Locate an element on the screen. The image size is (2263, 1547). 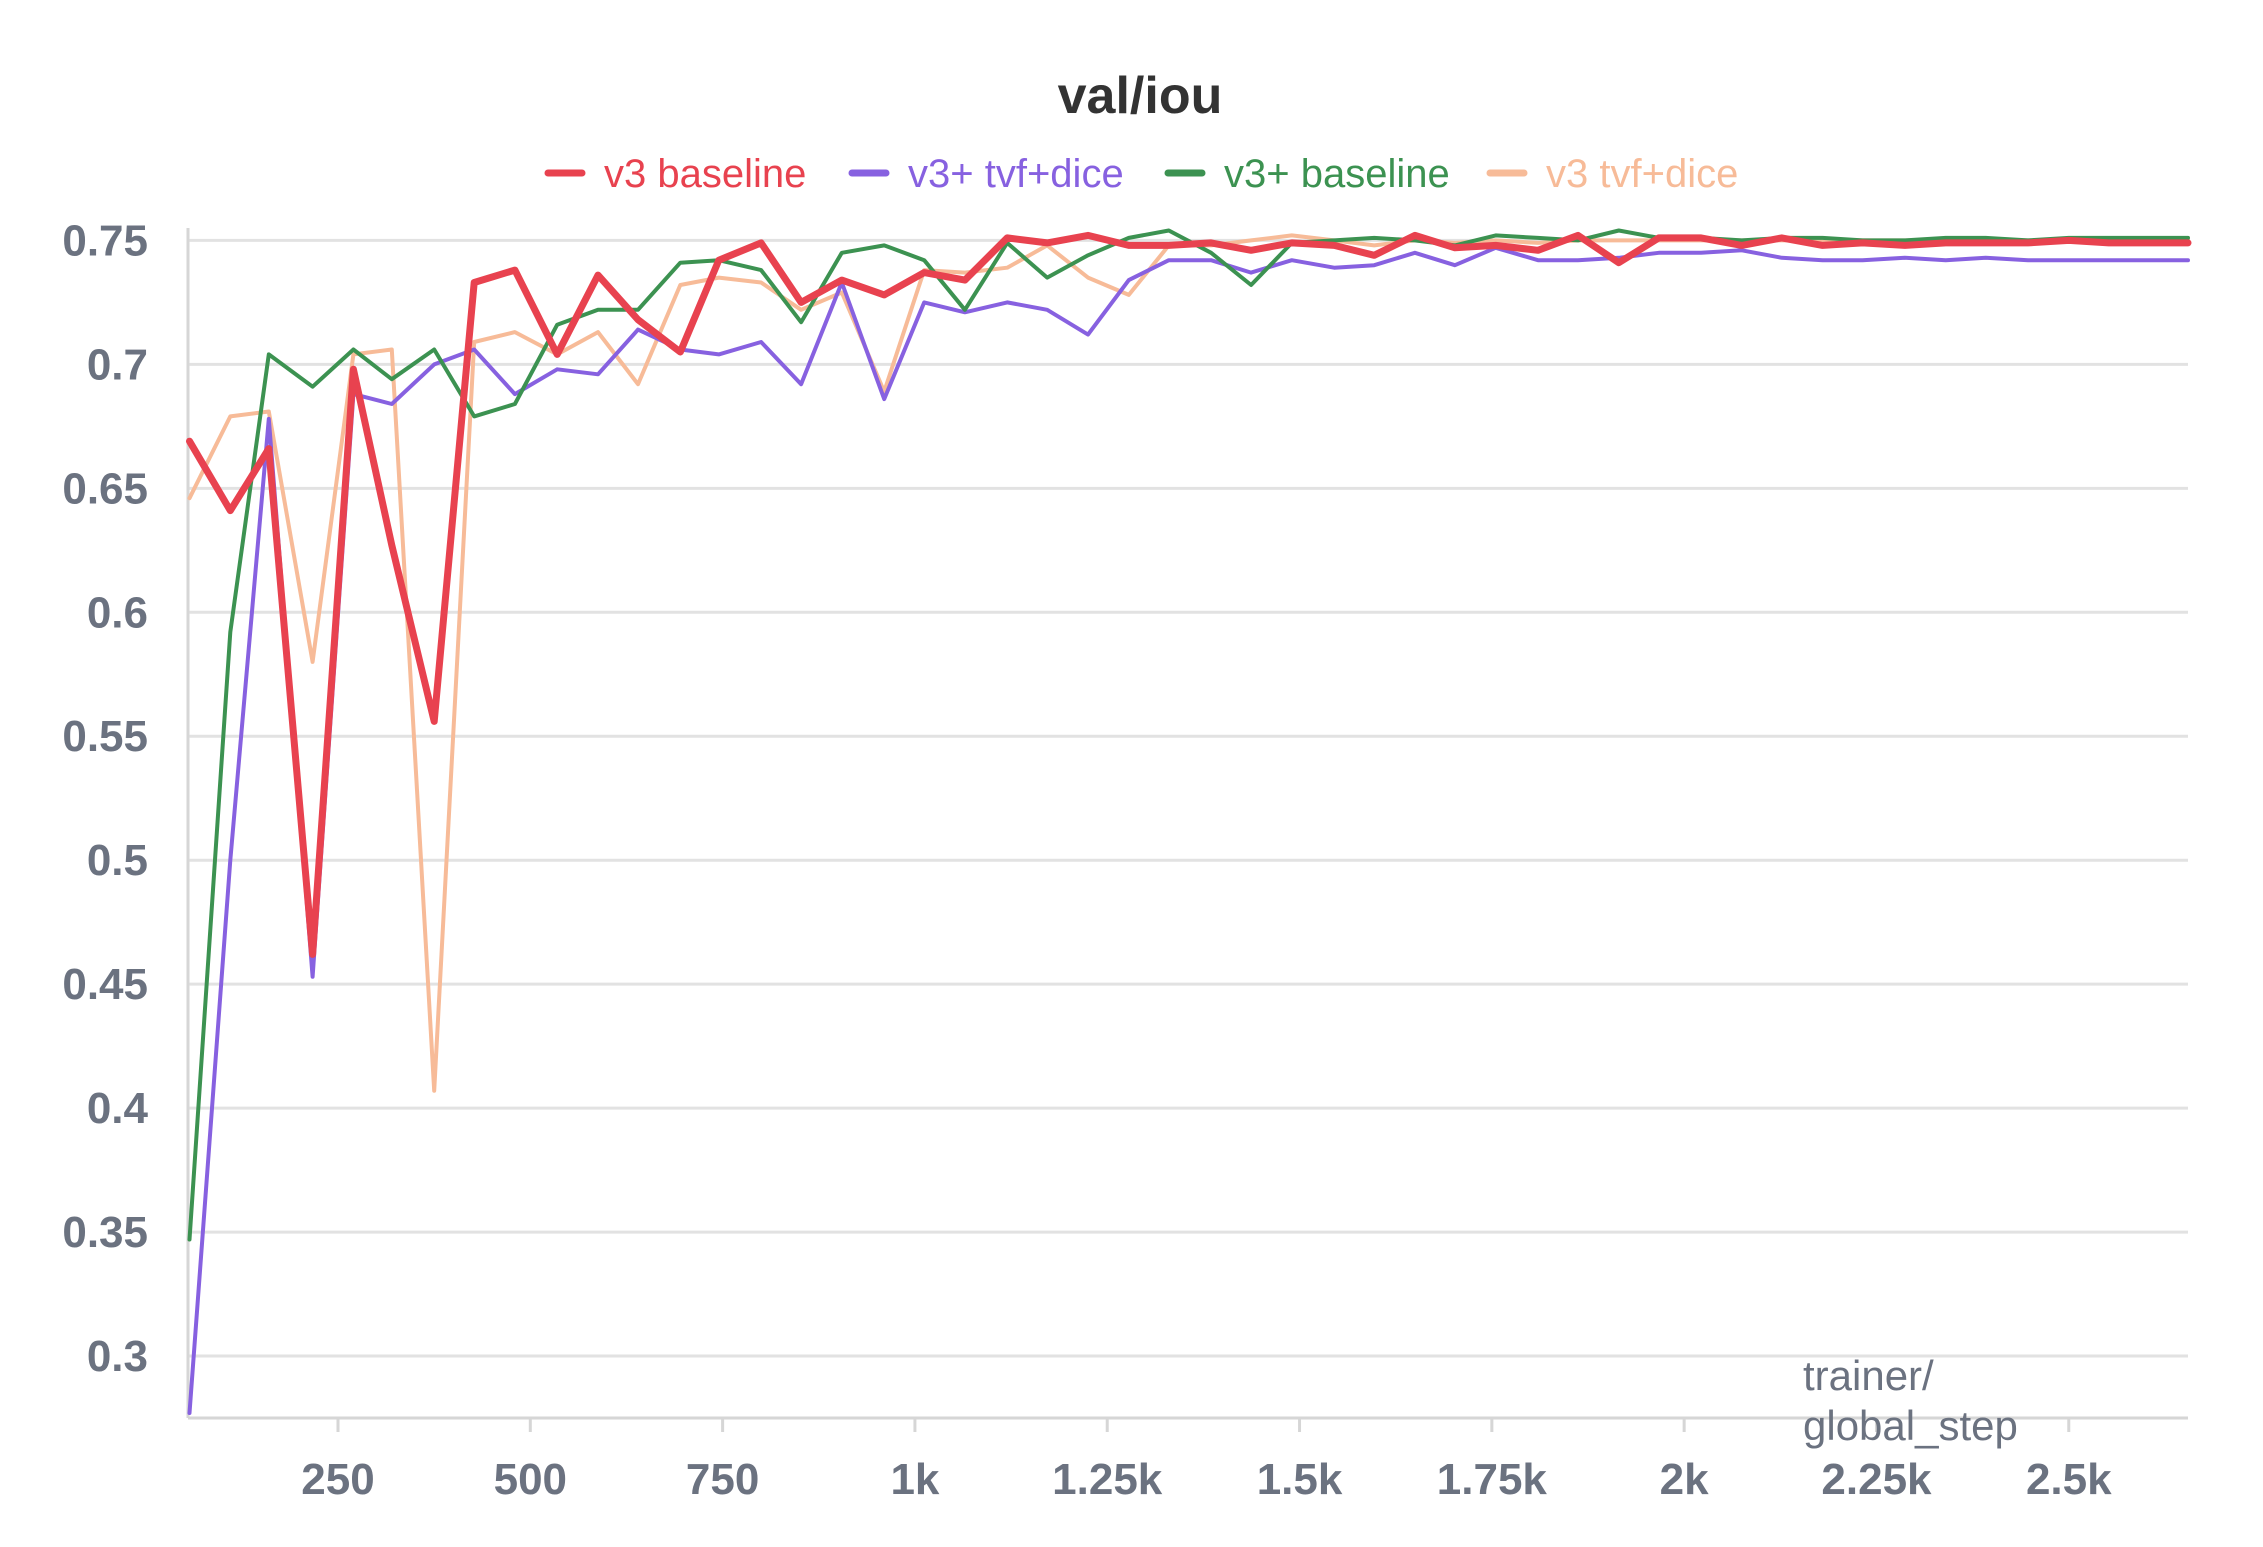
y-tick-label-0-35: 0.35 is located at coordinates (105, 1232).